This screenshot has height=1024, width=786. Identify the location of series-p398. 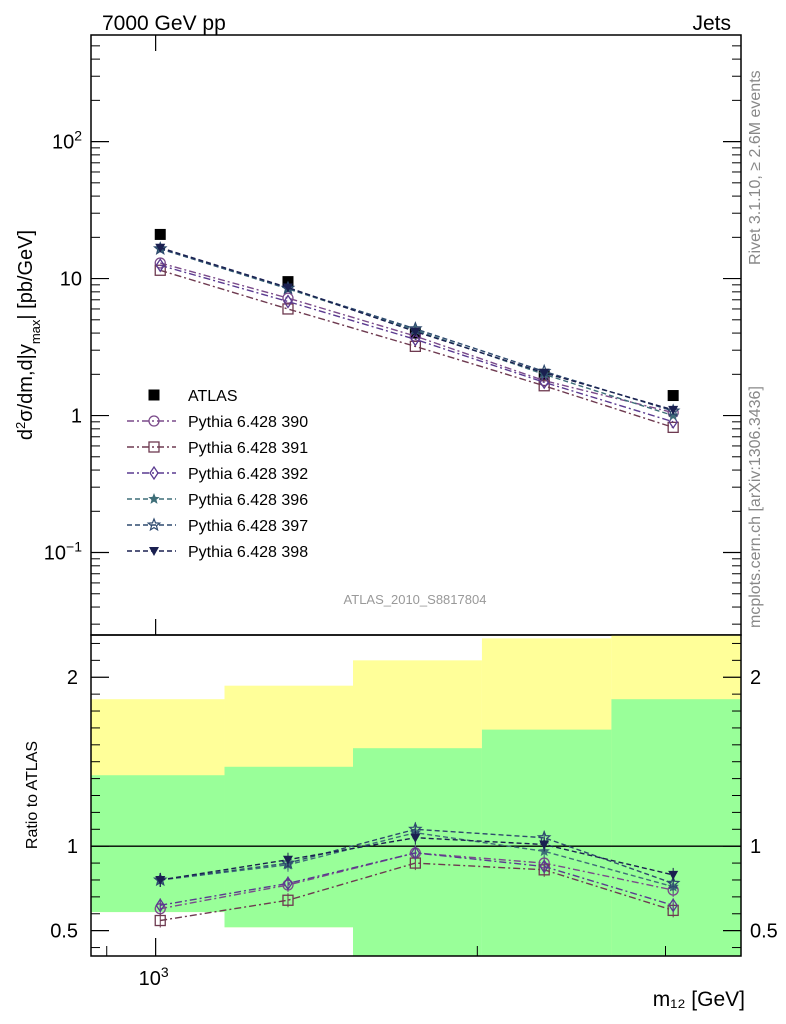
(417, 329).